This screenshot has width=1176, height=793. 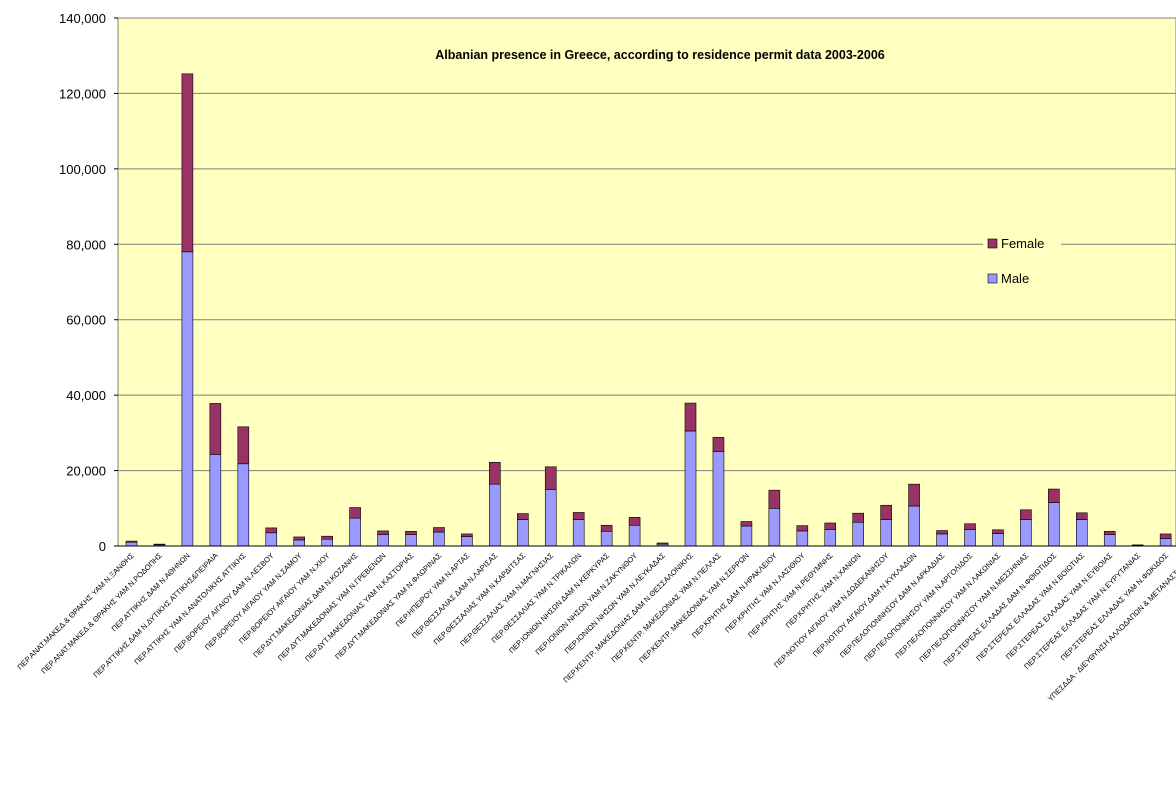 I want to click on x-tick-label: ΠΕΡ.ΚΕΝΤΡ. ΜΑΚΕΔΟΝΙΑΣ ΔΑΜ Ν.ΘΕΣΣΑΛΟΝΙΚΗΣ, so click(x=628, y=618).